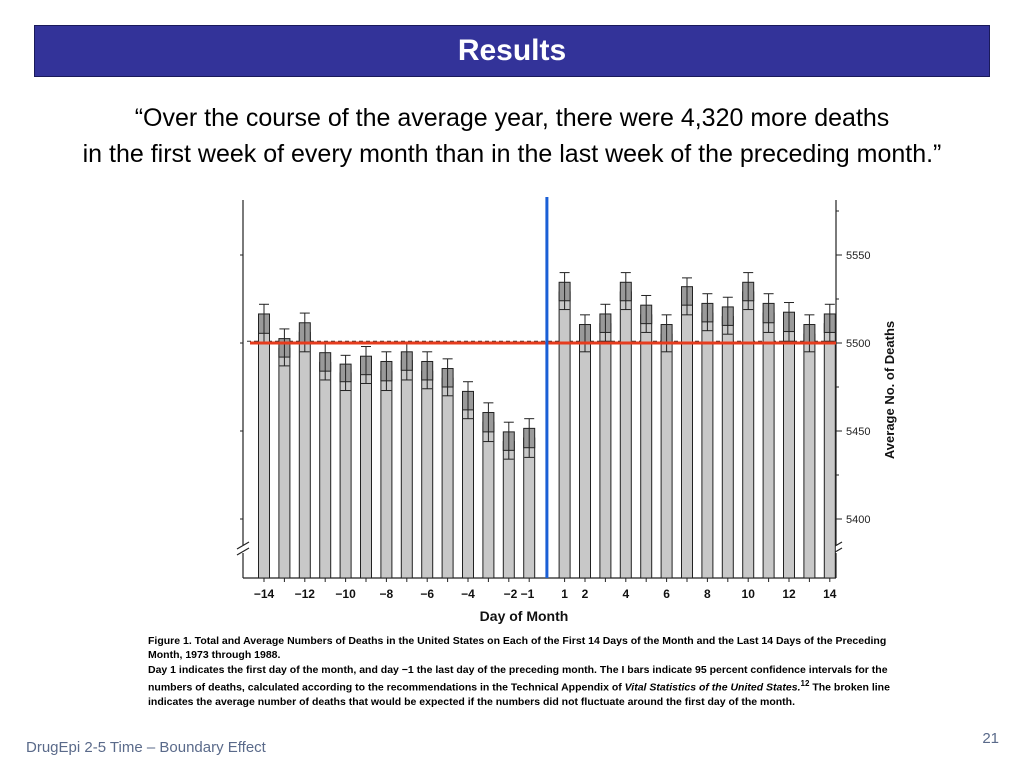  Describe the element at coordinates (468, 489) in the screenshot. I see `bar-day--4` at that location.